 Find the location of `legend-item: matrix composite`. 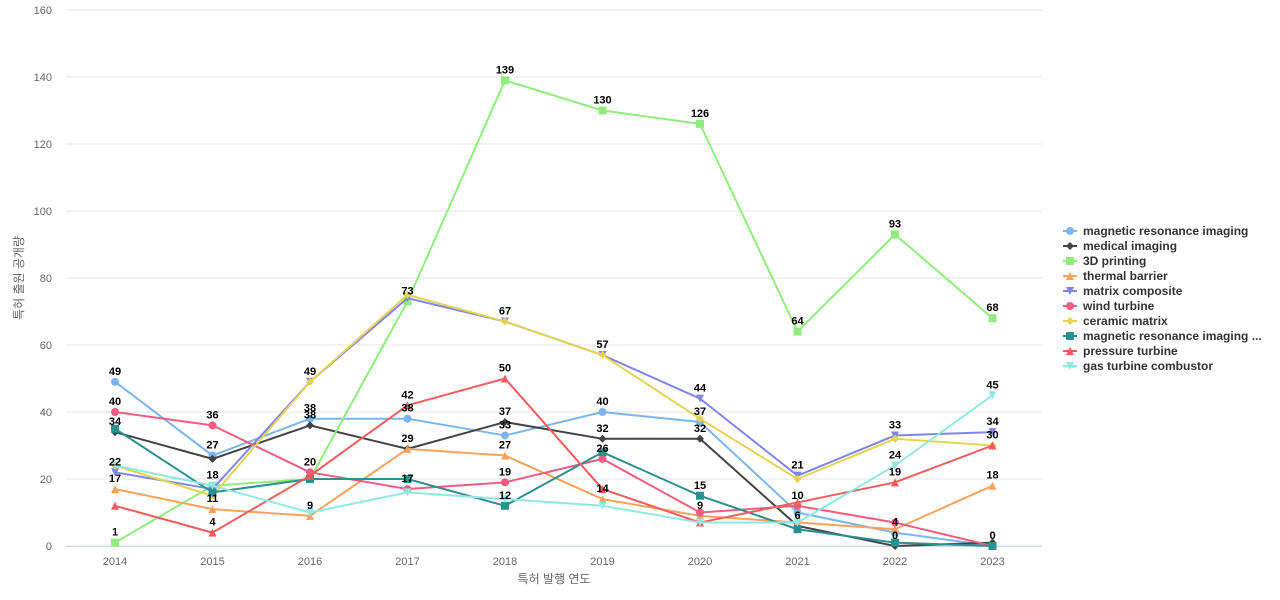

legend-item: matrix composite is located at coordinates (1123, 291).